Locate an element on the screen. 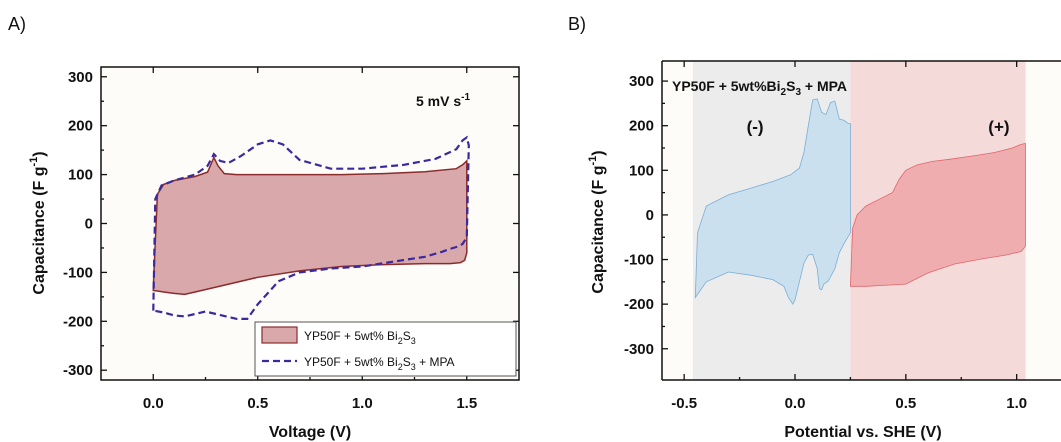  panel-a-series-bi2s3-area is located at coordinates (310, 225).